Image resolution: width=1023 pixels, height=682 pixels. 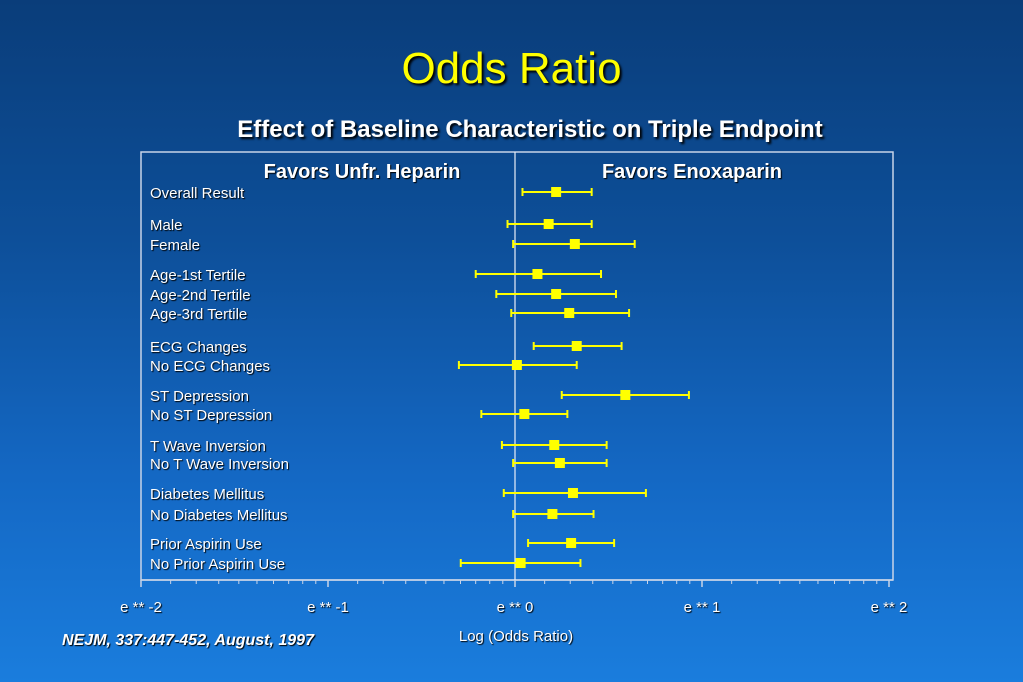 I want to click on row-label: No ECG Changes, so click(x=210, y=366).